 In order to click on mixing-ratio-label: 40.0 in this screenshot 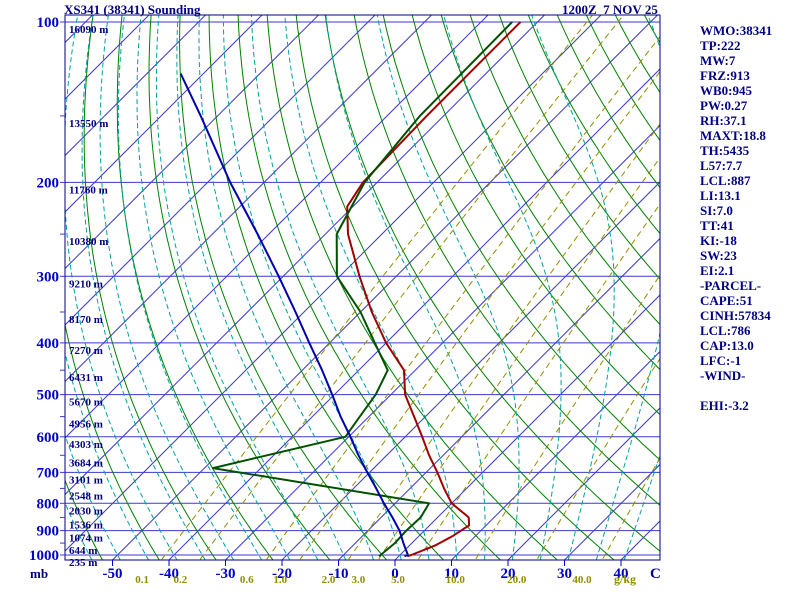, I will do `click(582, 580)`.